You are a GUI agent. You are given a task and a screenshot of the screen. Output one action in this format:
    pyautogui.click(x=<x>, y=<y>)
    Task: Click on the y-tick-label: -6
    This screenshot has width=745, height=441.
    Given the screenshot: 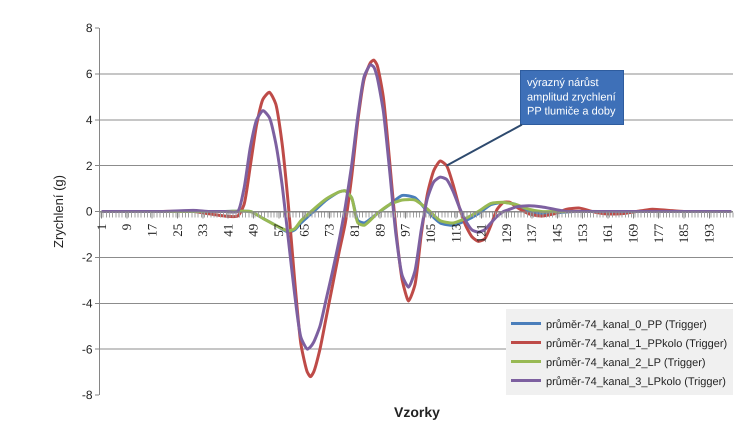 What is the action you would take?
    pyautogui.click(x=87, y=349)
    